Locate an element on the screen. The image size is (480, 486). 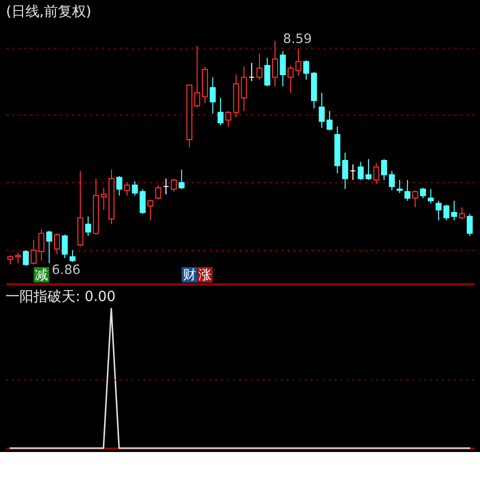
text: 涨 is located at coordinates (205, 275).